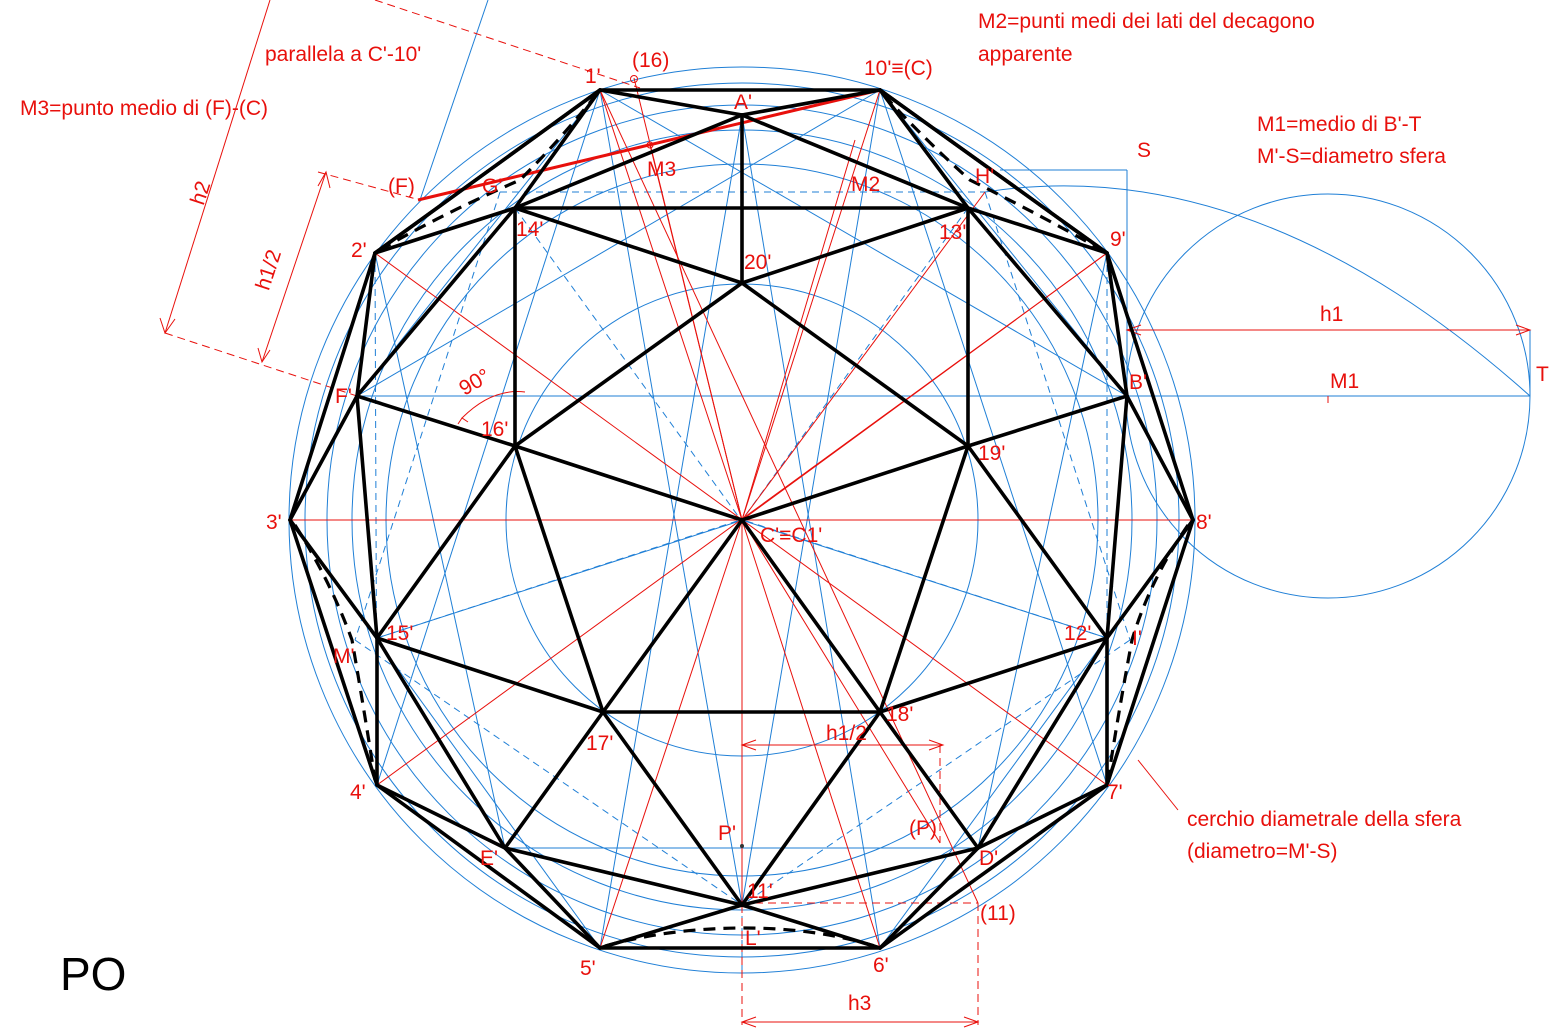 Image resolution: width=1555 pixels, height=1033 pixels. Describe the element at coordinates (1542, 374) in the screenshot. I see `label-t: T` at that location.